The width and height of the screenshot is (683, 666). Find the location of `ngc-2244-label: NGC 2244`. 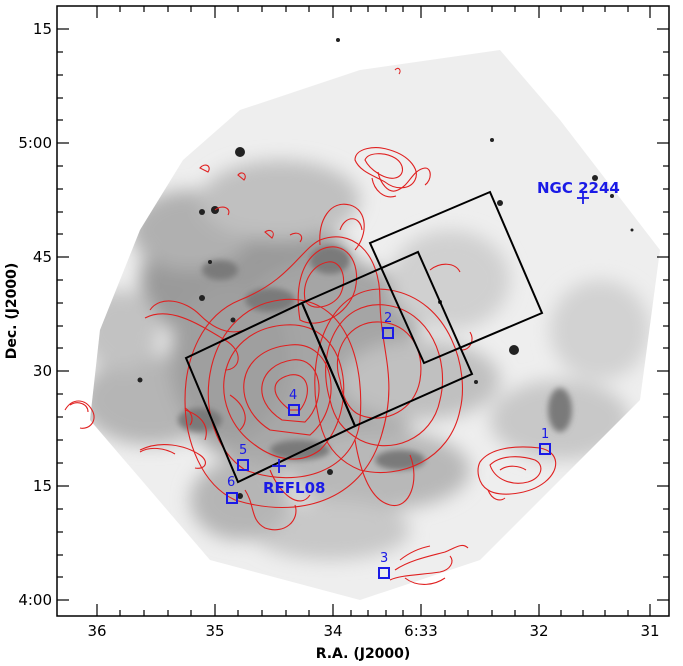

ngc-2244-label: NGC 2244 is located at coordinates (578, 188).